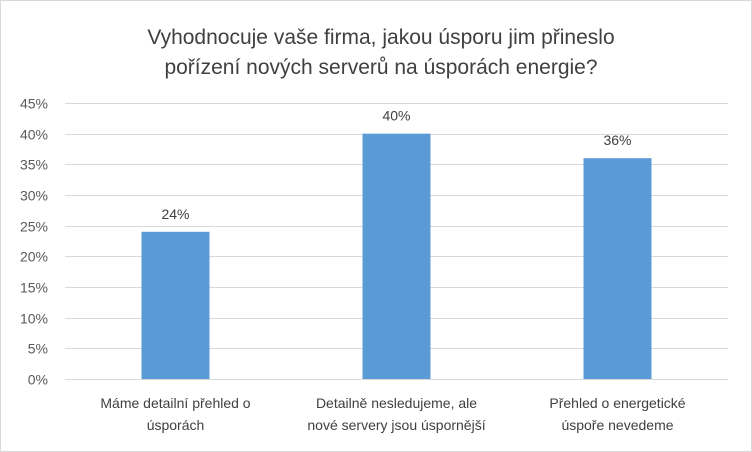  What do you see at coordinates (34, 165) in the screenshot?
I see `y-tick-label: 35%` at bounding box center [34, 165].